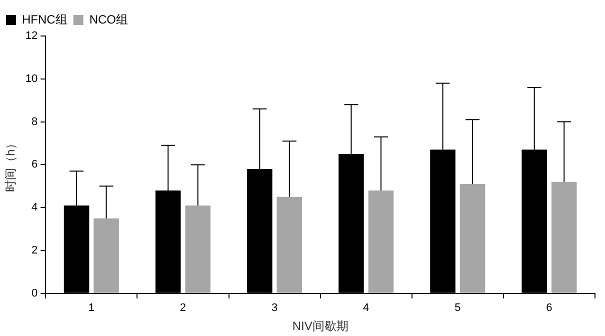  What do you see at coordinates (31, 78) in the screenshot?
I see `y-tick-label: 10` at bounding box center [31, 78].